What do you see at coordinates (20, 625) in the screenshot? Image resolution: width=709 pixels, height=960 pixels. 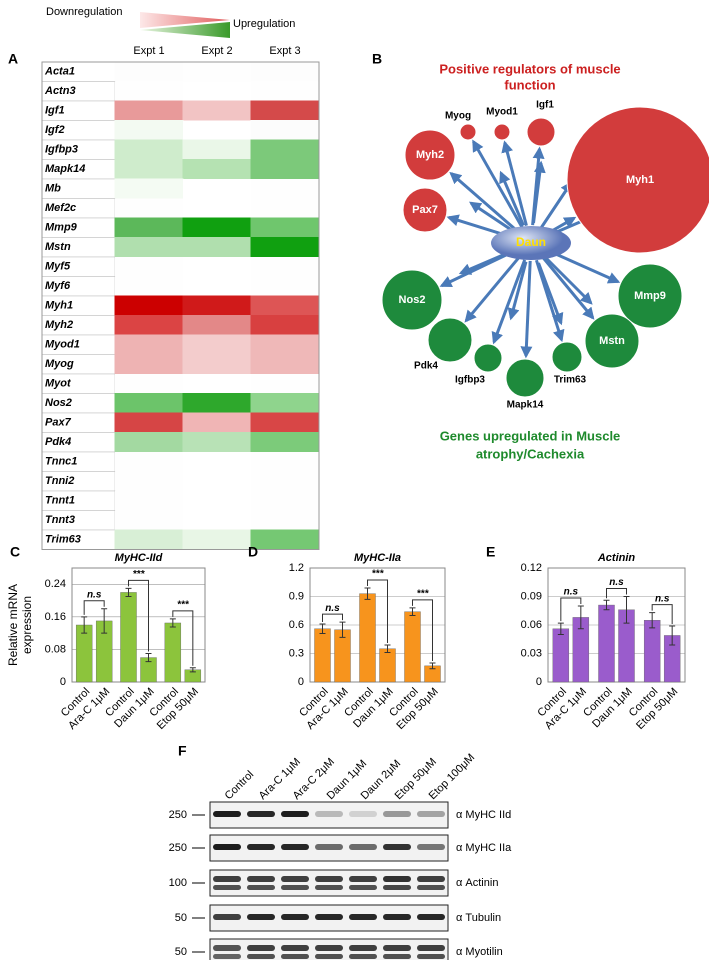 I see `y-axis-label: Relative mRNAexpression` at bounding box center [20, 625].